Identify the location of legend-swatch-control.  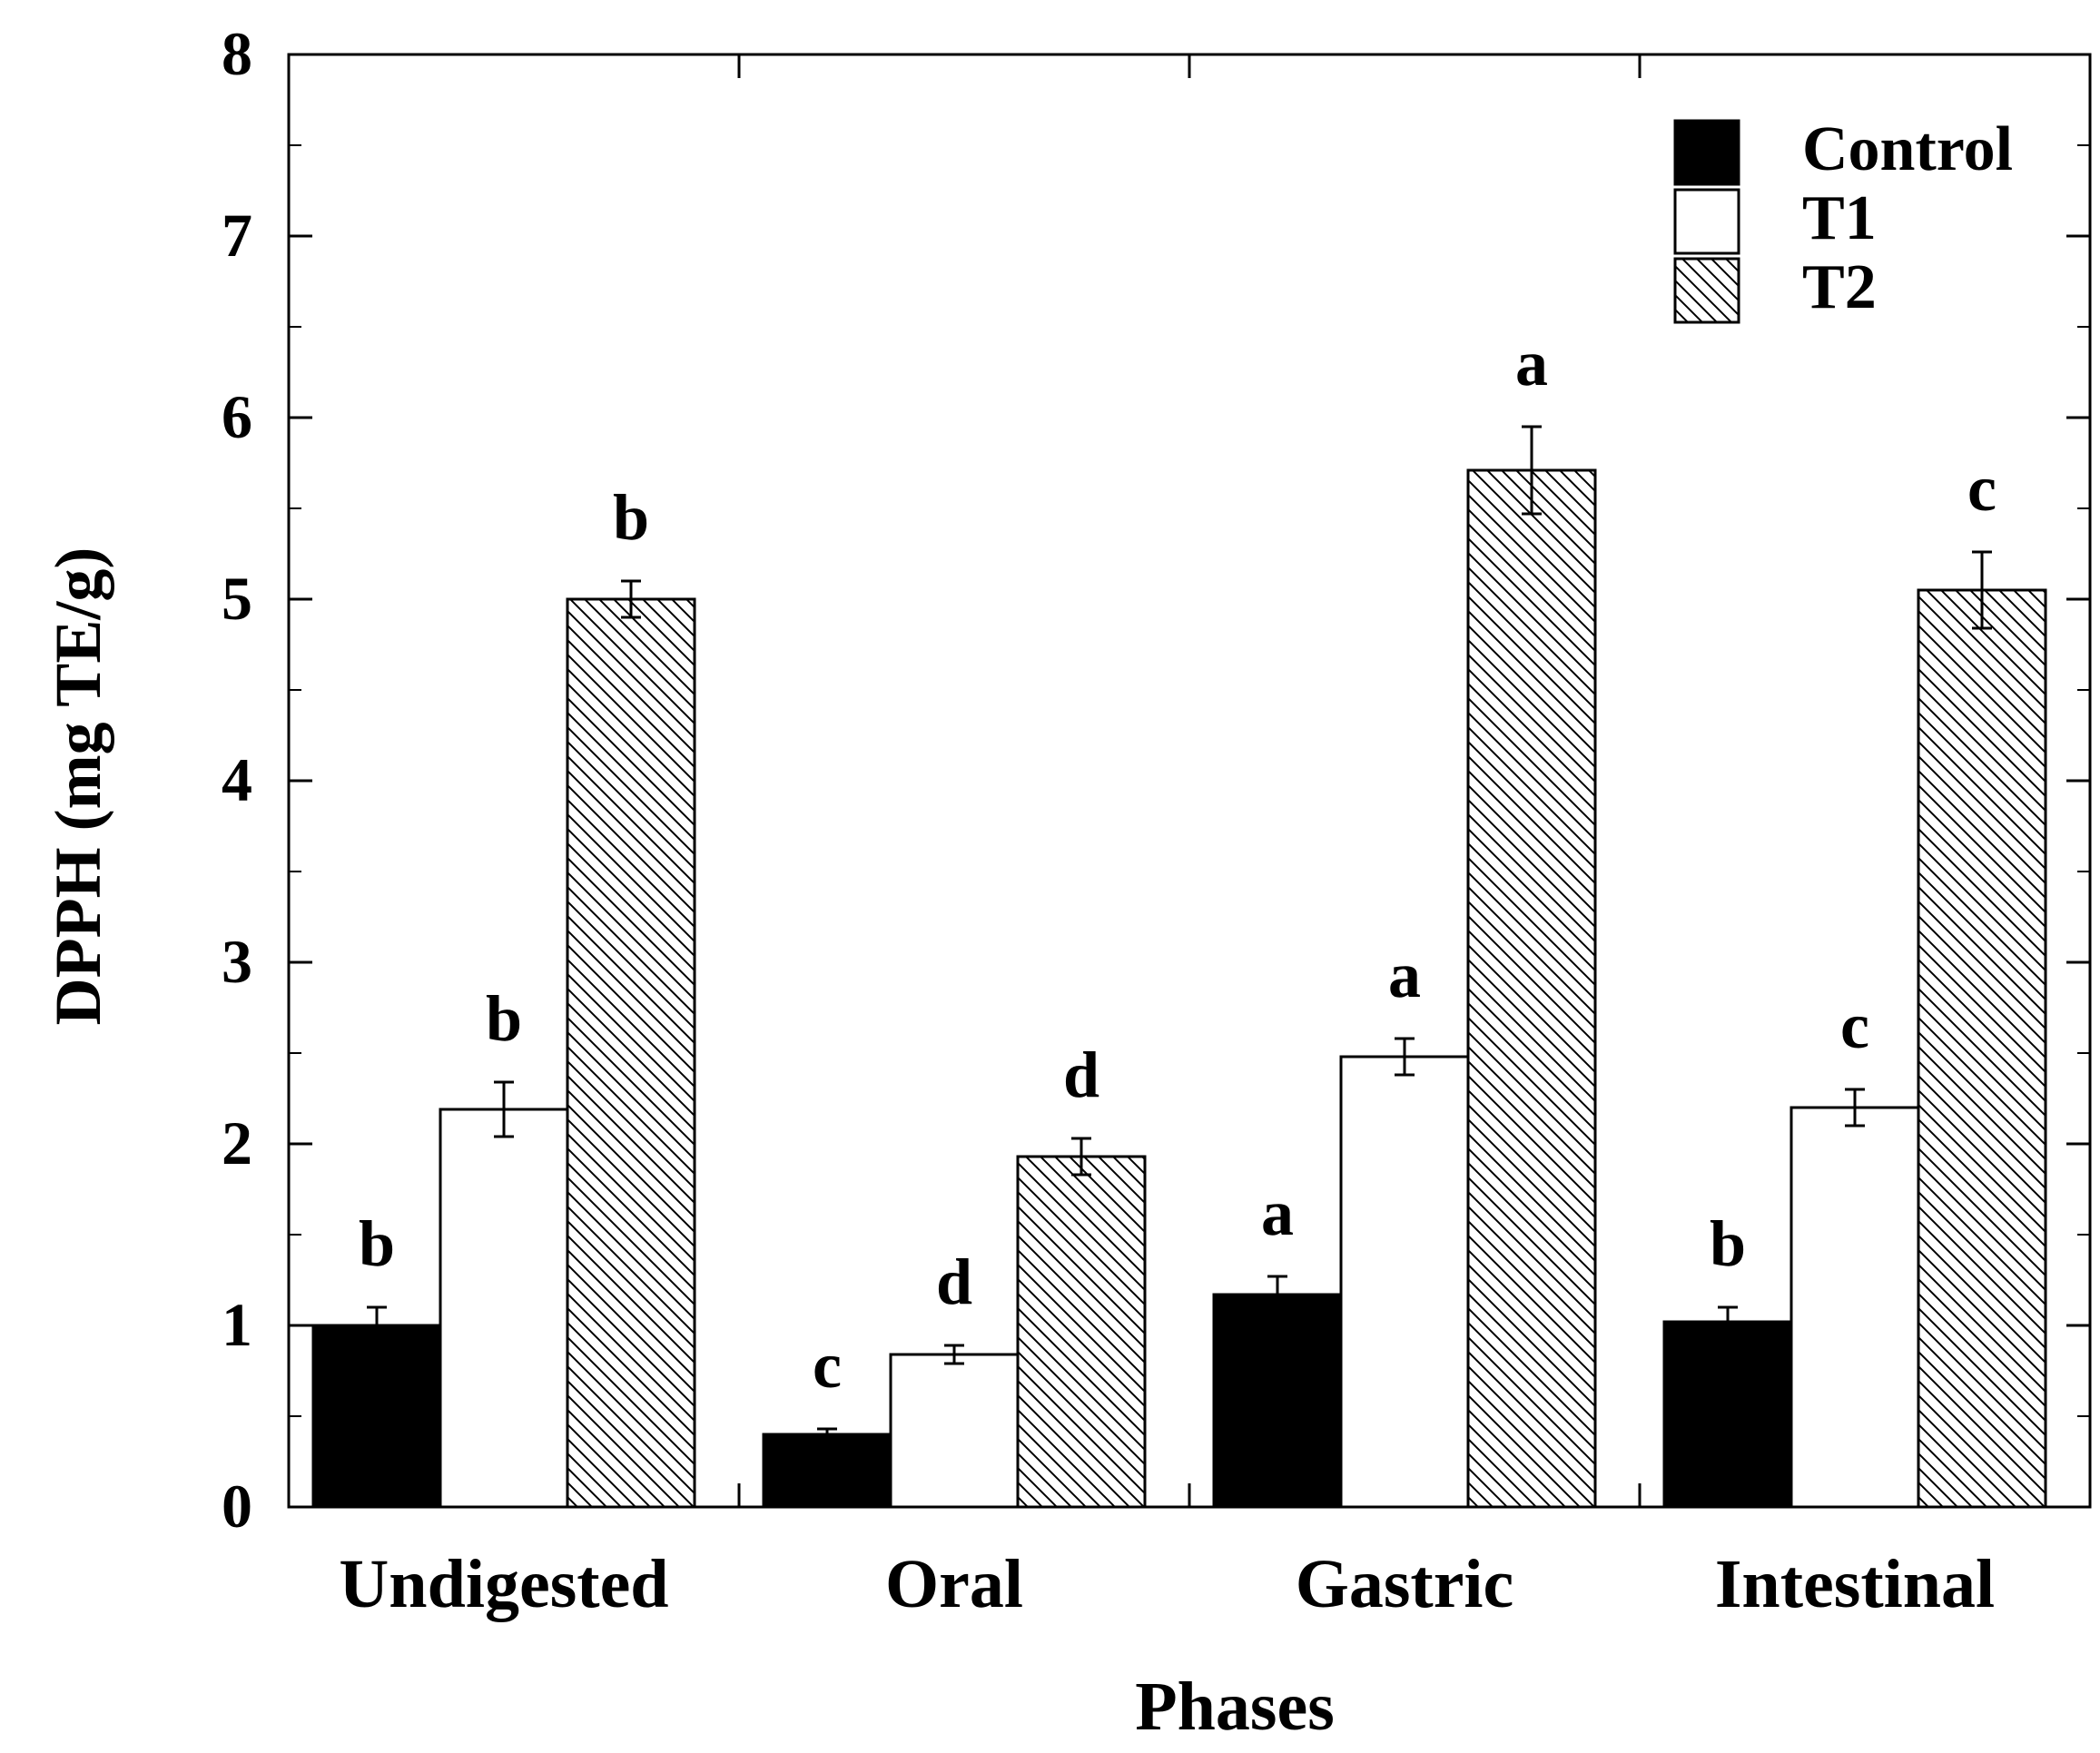
(1706, 152).